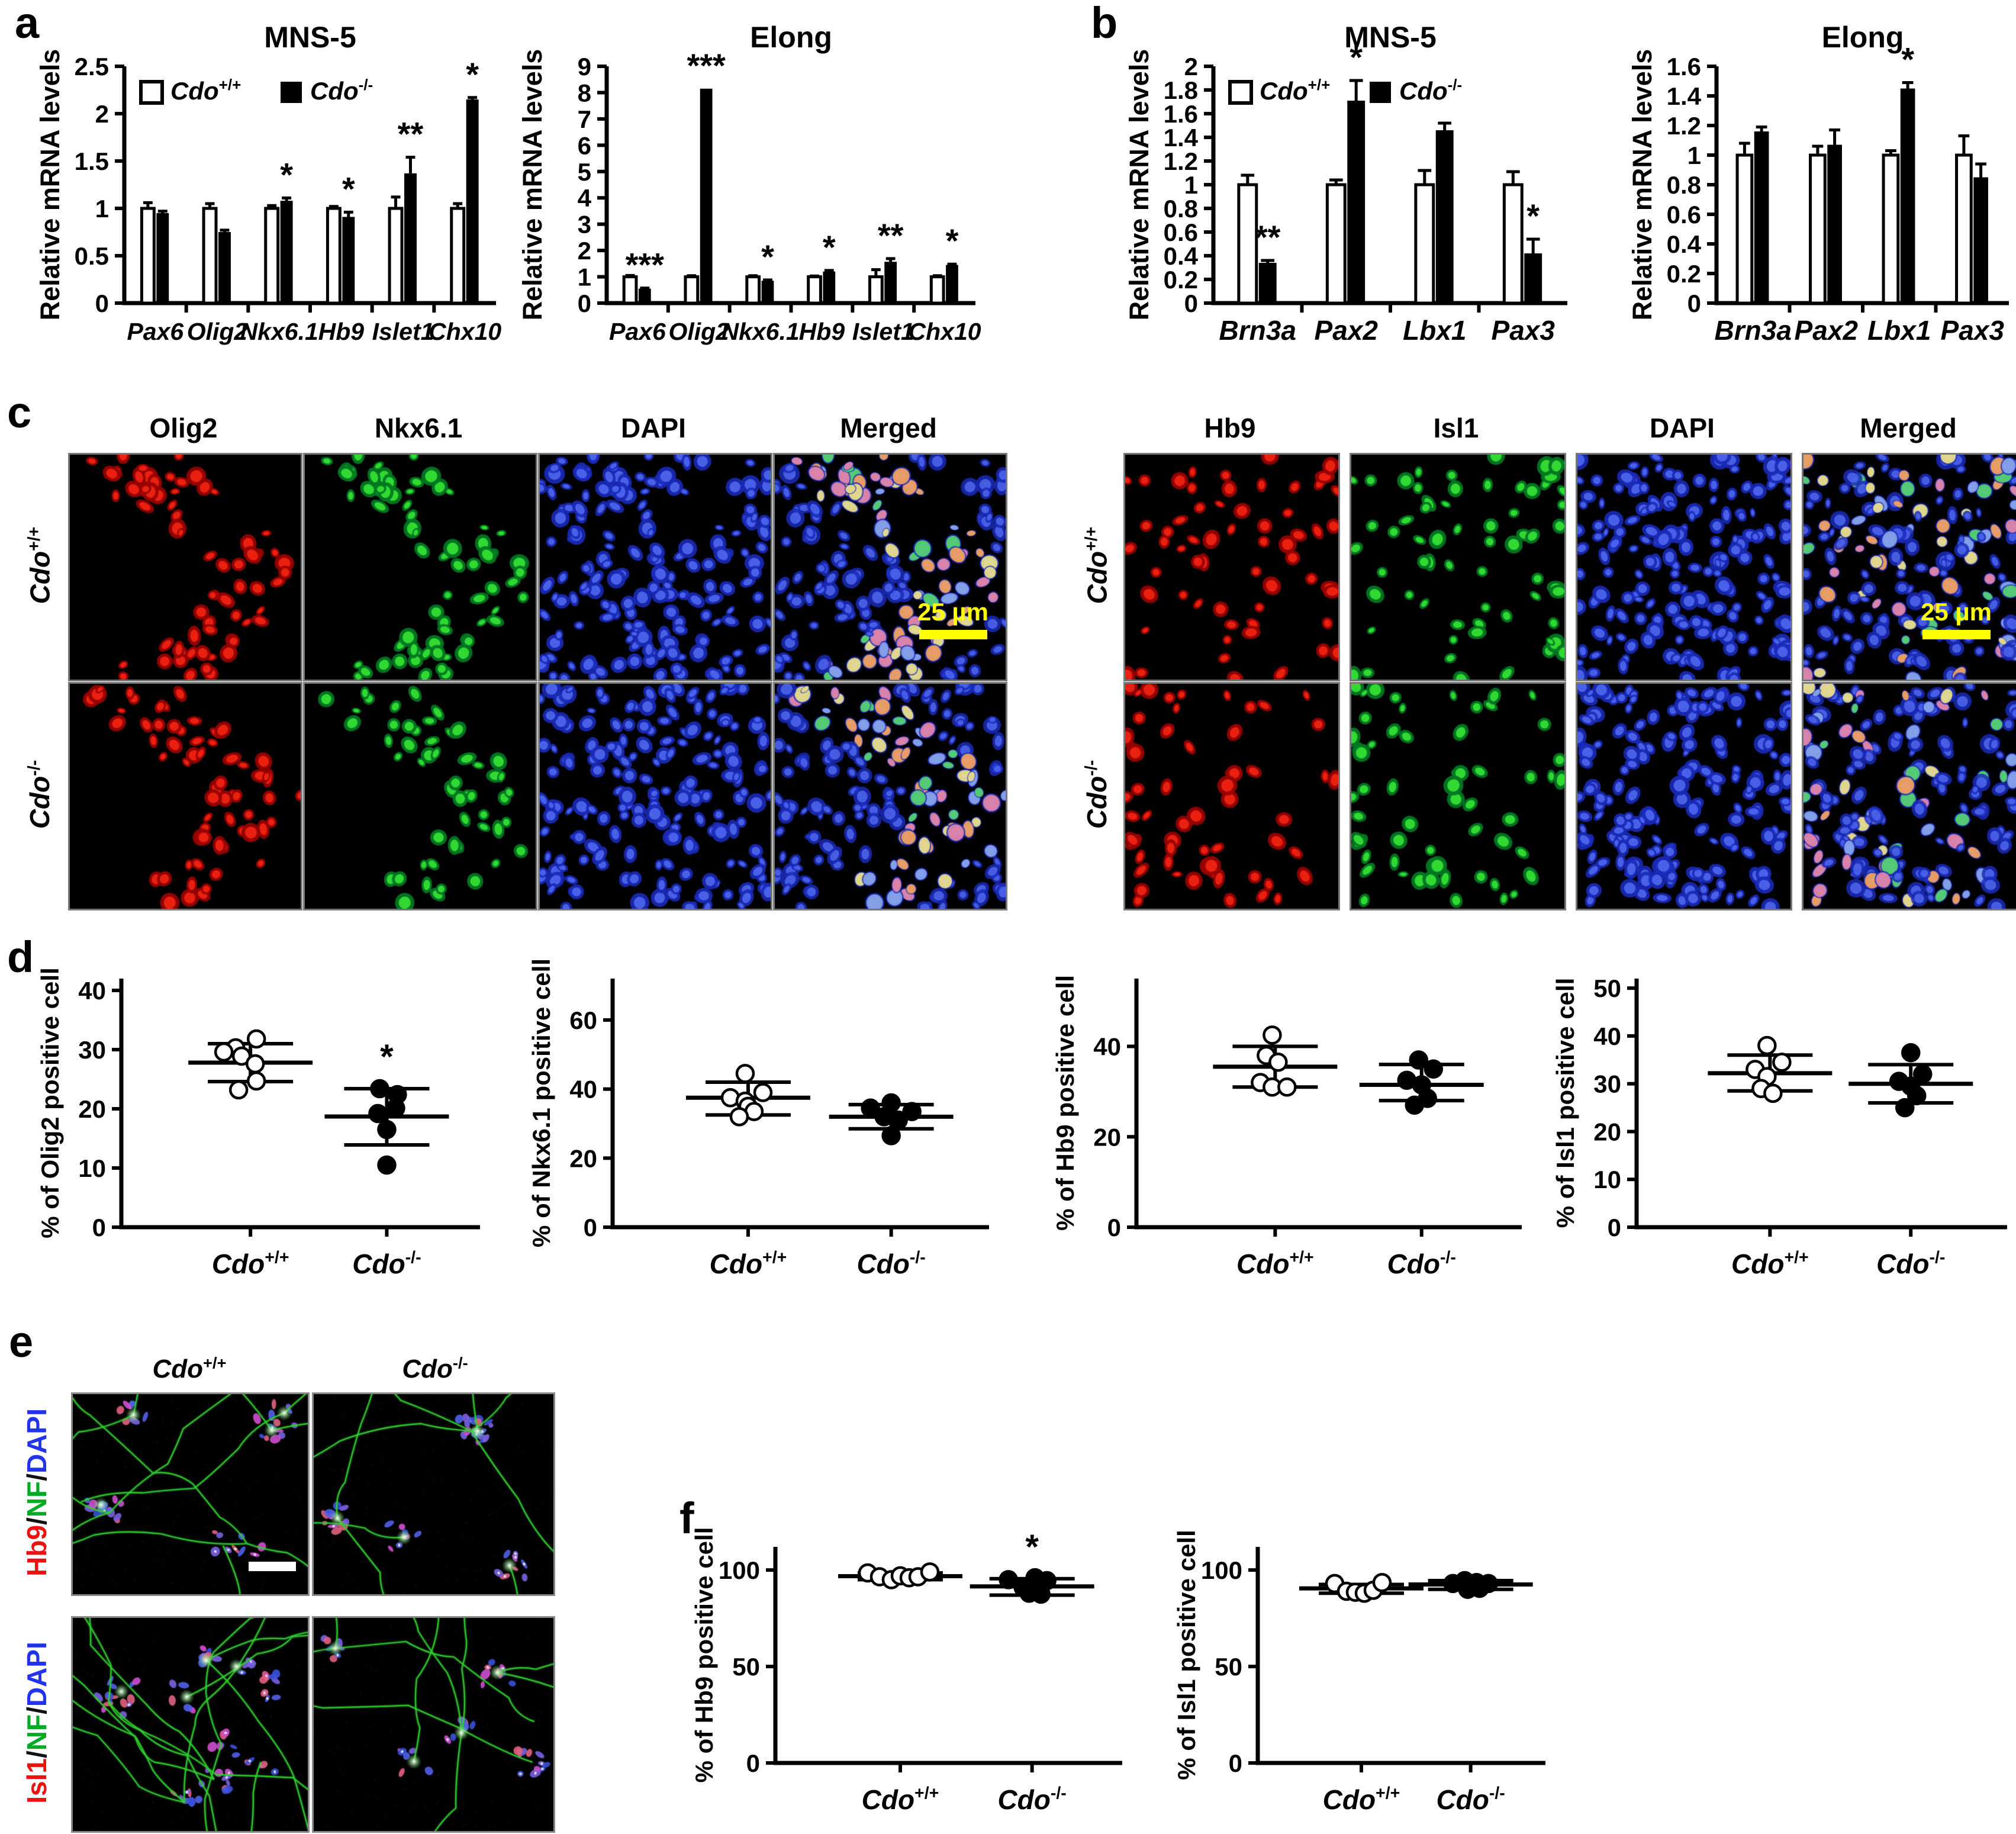 This screenshot has width=2016, height=1834. I want to click on svg-text: 0.8, so click(1684, 185).